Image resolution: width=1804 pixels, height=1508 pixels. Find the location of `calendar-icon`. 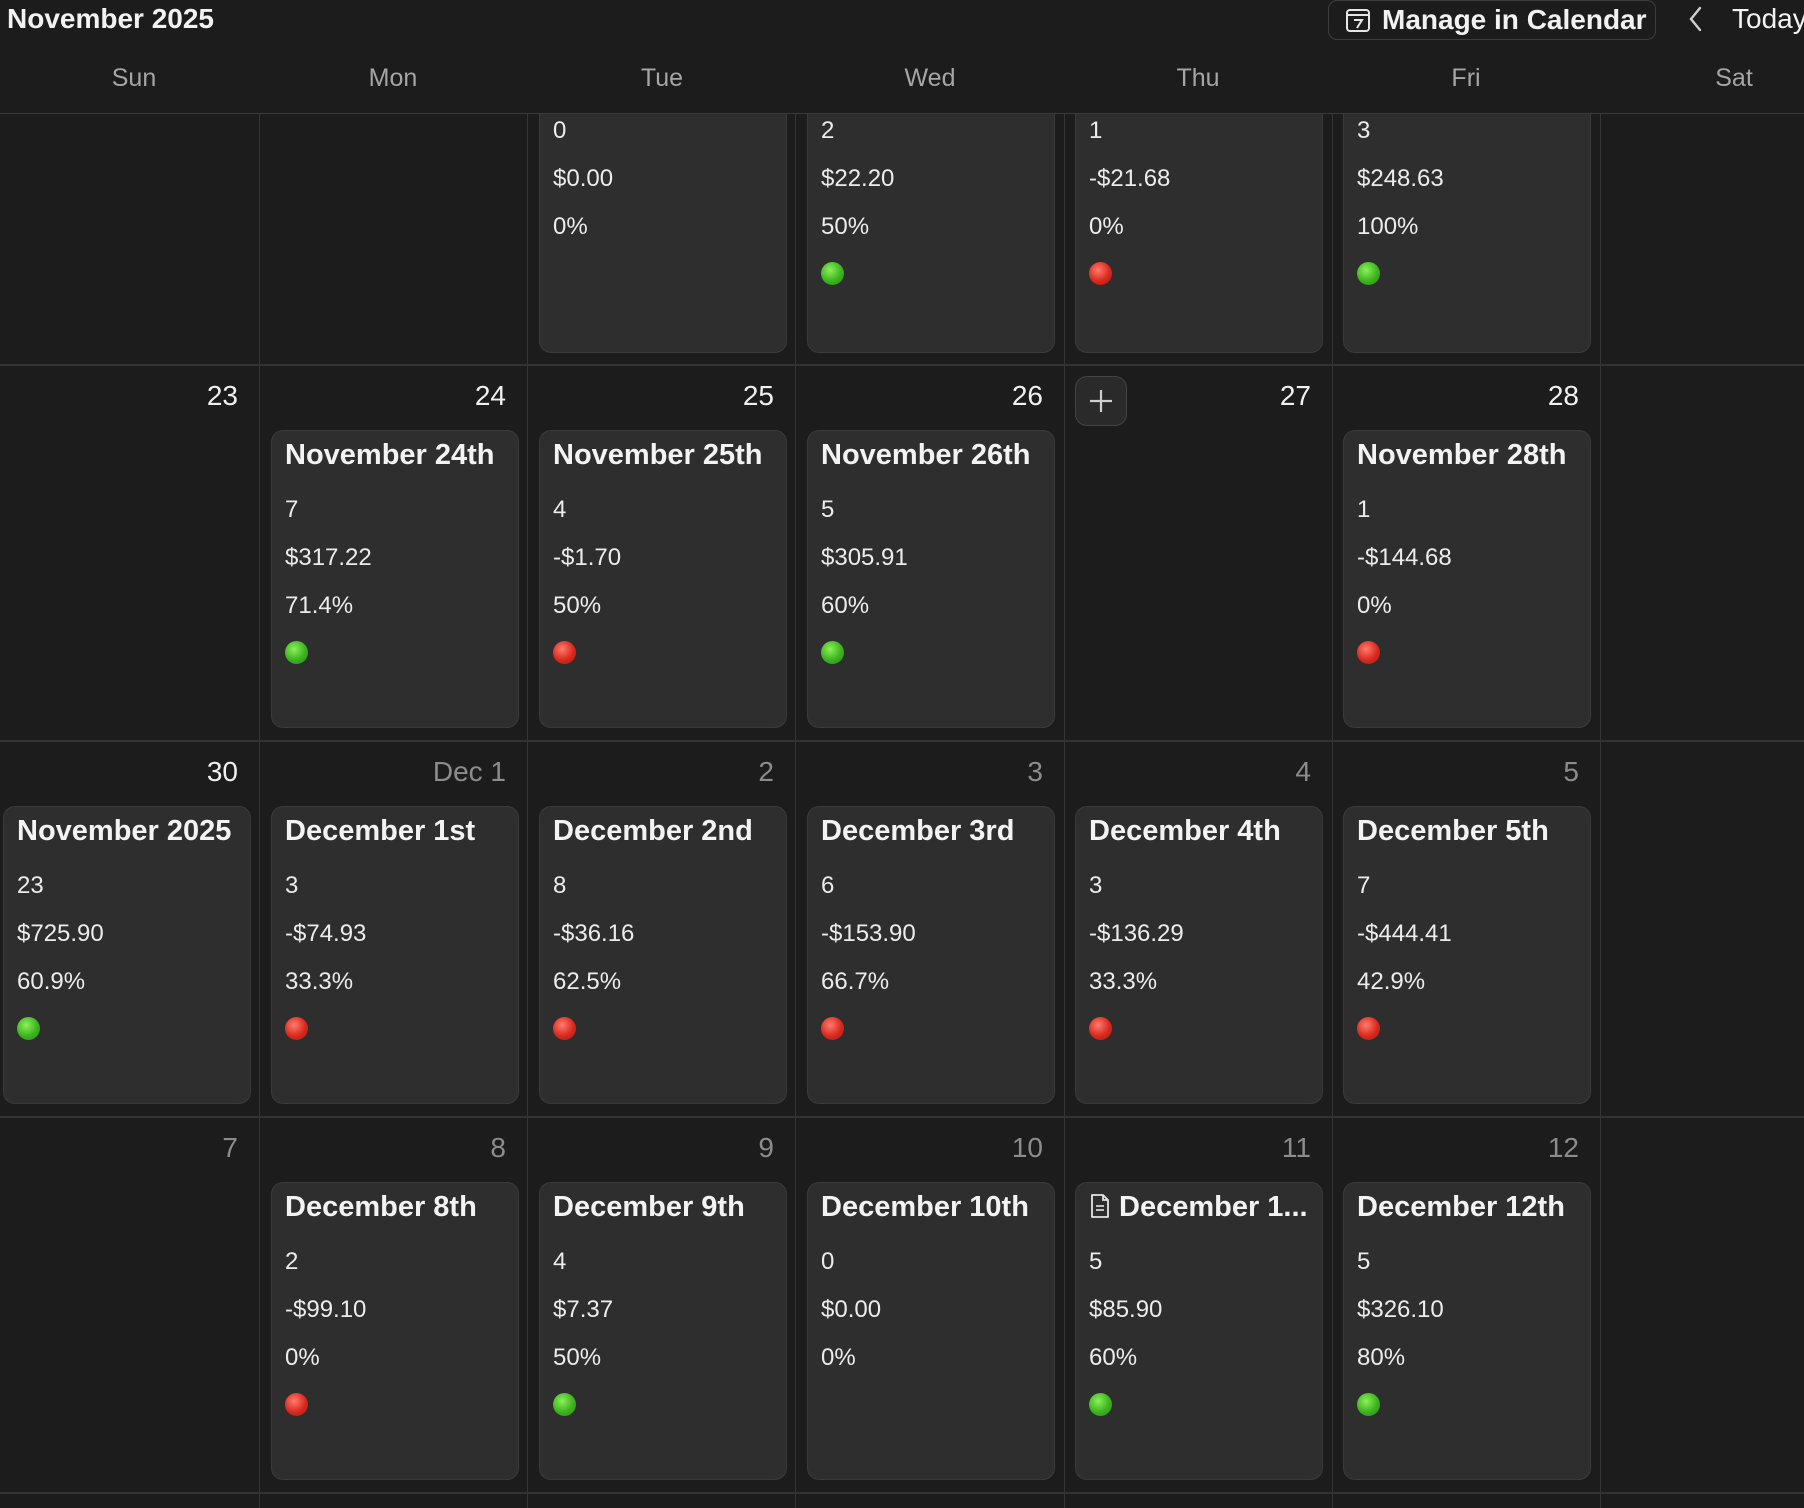

calendar-icon is located at coordinates (1358, 20).